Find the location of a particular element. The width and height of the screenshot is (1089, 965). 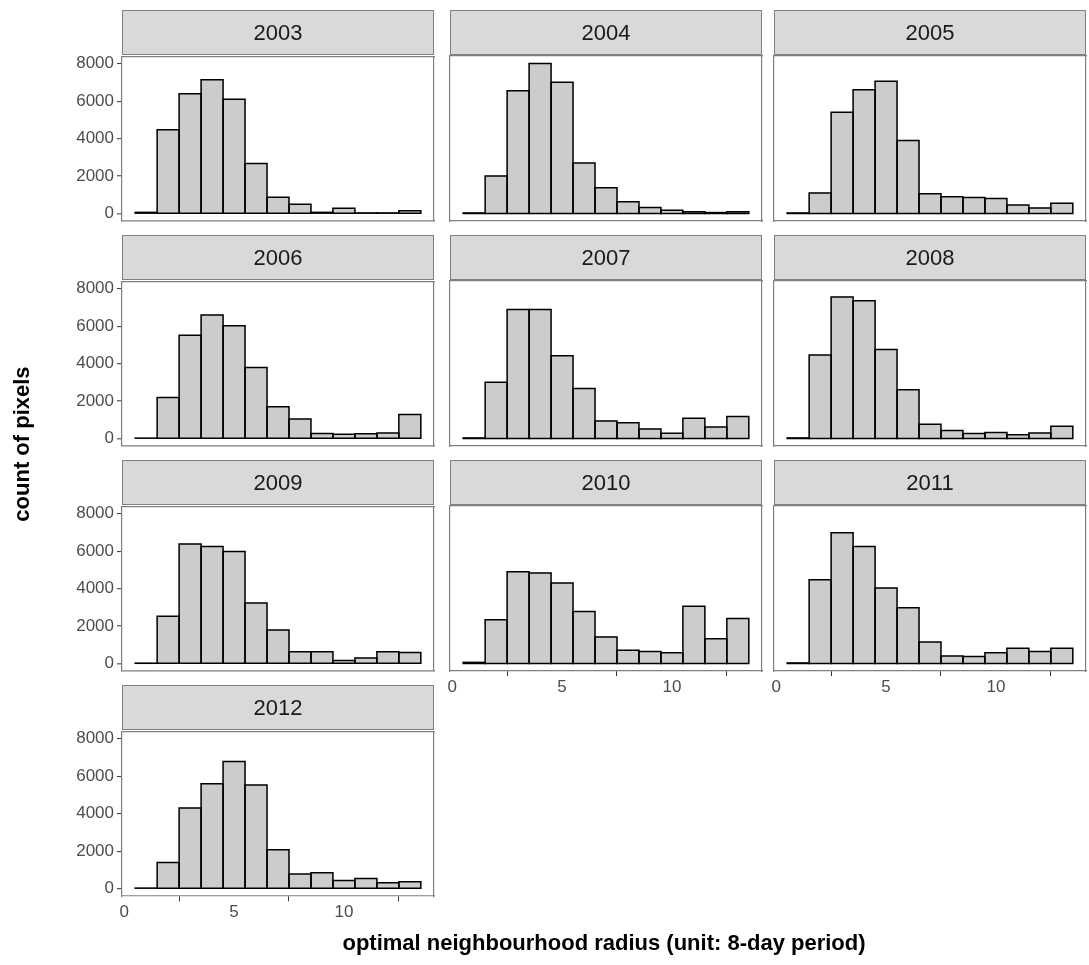

chart-title: 2005 is located at coordinates (930, 32).